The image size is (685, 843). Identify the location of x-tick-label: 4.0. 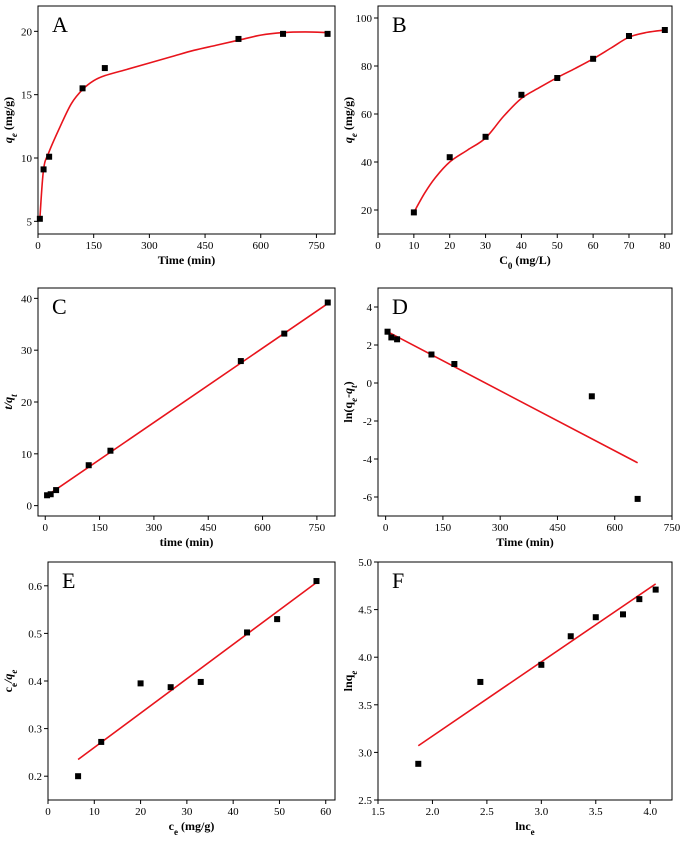
(650, 812).